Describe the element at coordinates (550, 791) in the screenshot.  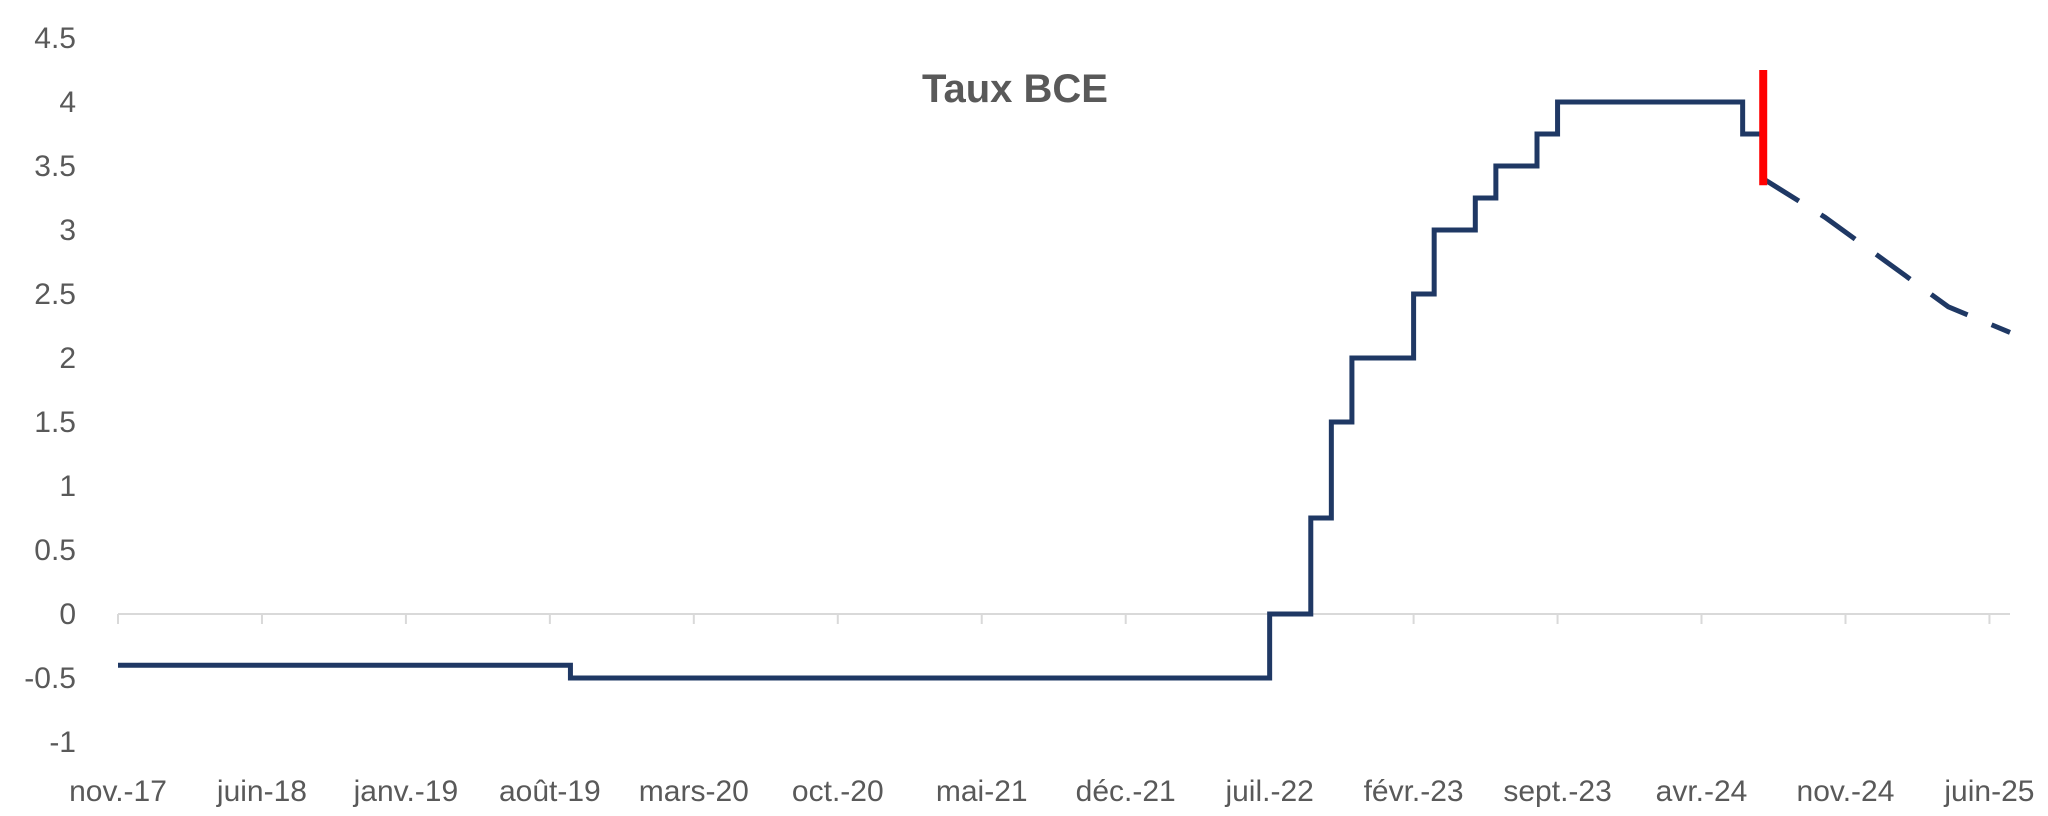
I see `x-tick-label: août-19` at that location.